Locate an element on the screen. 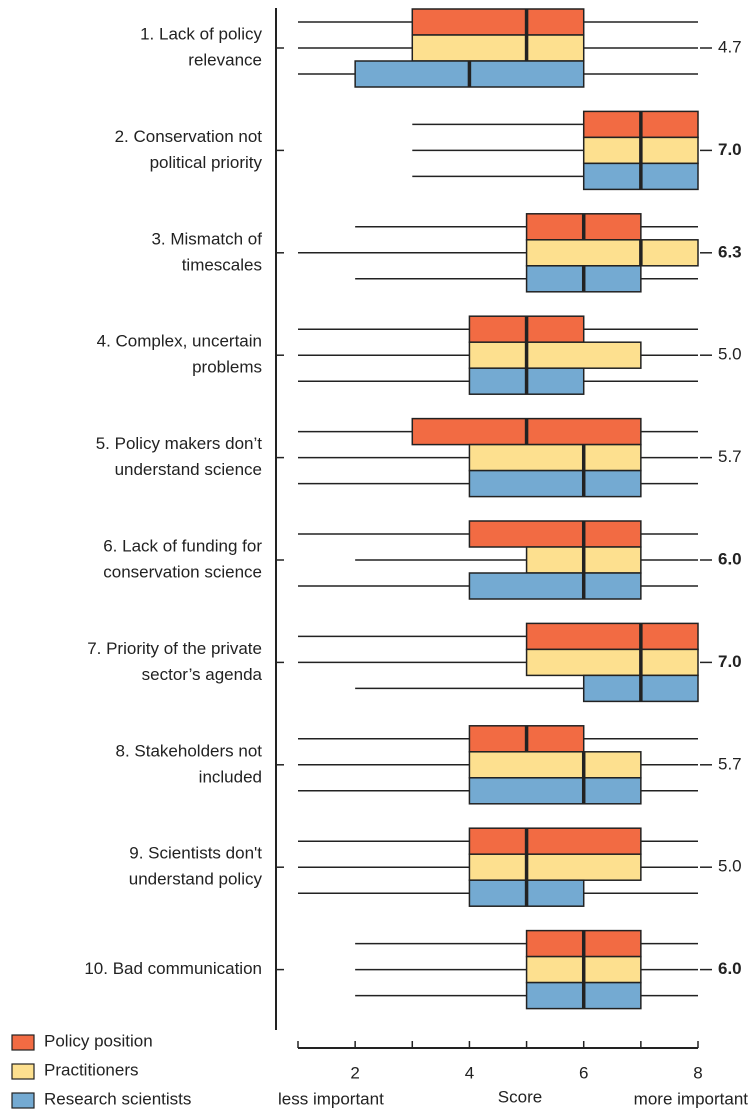 Image resolution: width=752 pixels, height=1112 pixels. category-label: 8. Stakeholders not is located at coordinates (189, 750).